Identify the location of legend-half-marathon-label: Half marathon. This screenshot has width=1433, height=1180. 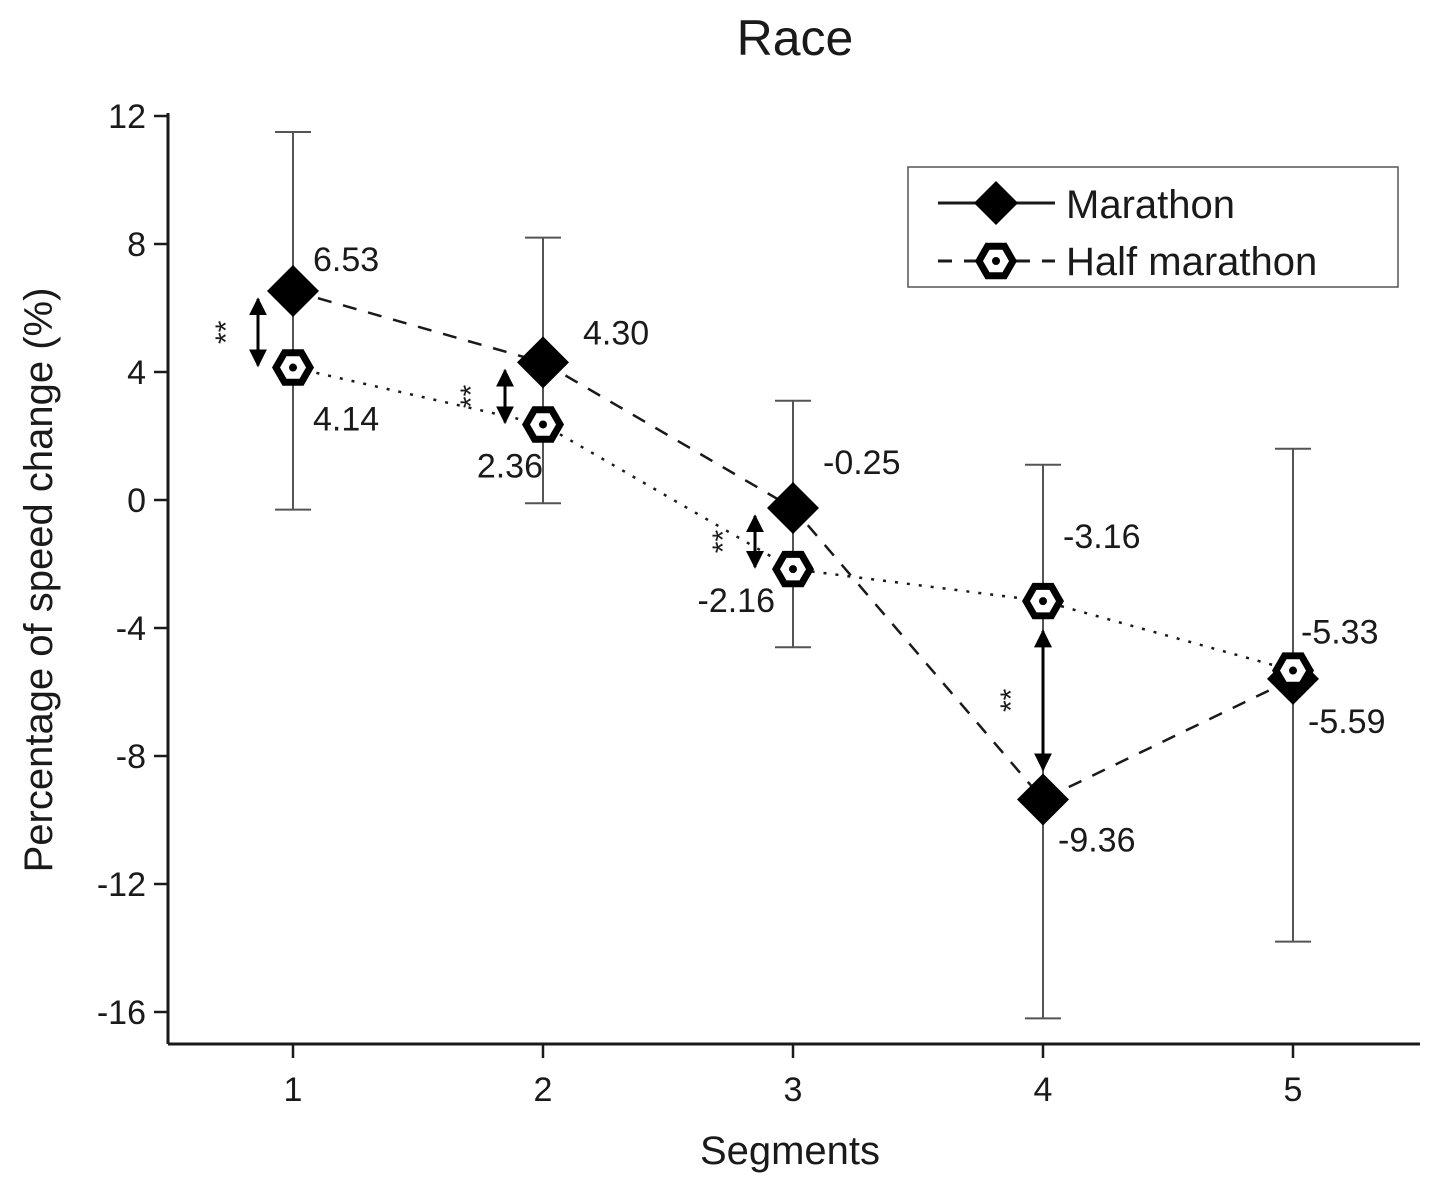
(1191, 262).